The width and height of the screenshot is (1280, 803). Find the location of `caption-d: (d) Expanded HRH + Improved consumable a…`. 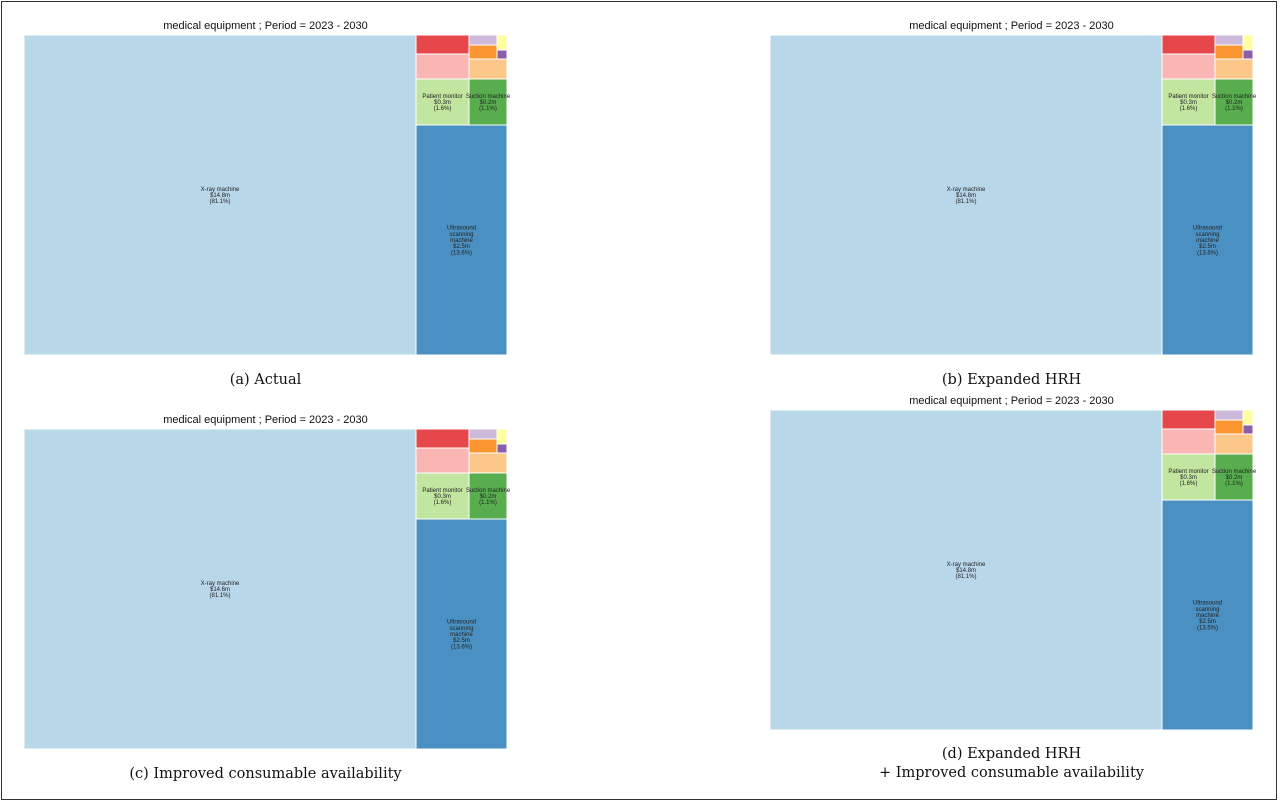

caption-d: (d) Expanded HRH + Improved consumable a… is located at coordinates (1011, 764).